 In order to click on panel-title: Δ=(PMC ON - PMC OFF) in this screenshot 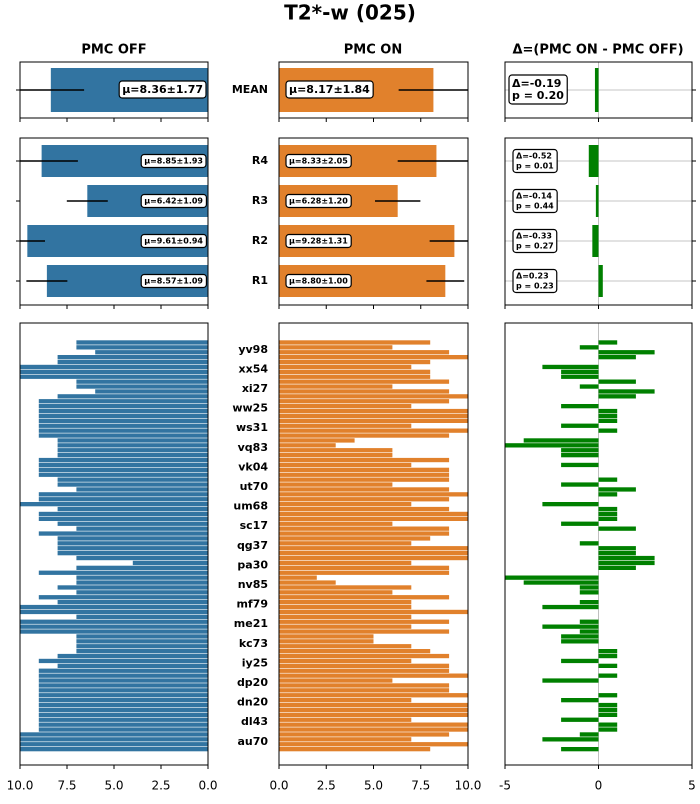, I will do `click(597, 50)`.